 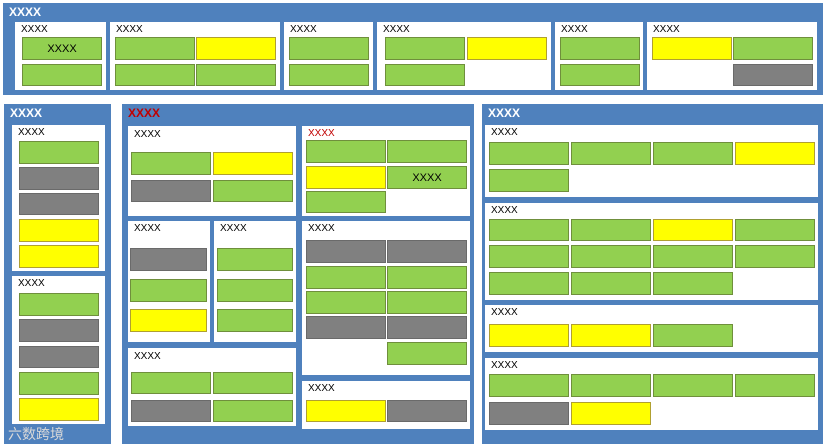 What do you see at coordinates (31, 283) in the screenshot?
I see `left-group-2-title: XXXX` at bounding box center [31, 283].